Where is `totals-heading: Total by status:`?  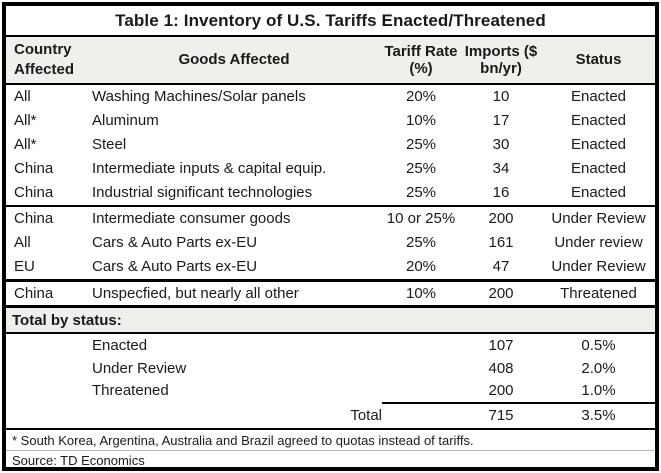 totals-heading: Total by status: is located at coordinates (330, 321).